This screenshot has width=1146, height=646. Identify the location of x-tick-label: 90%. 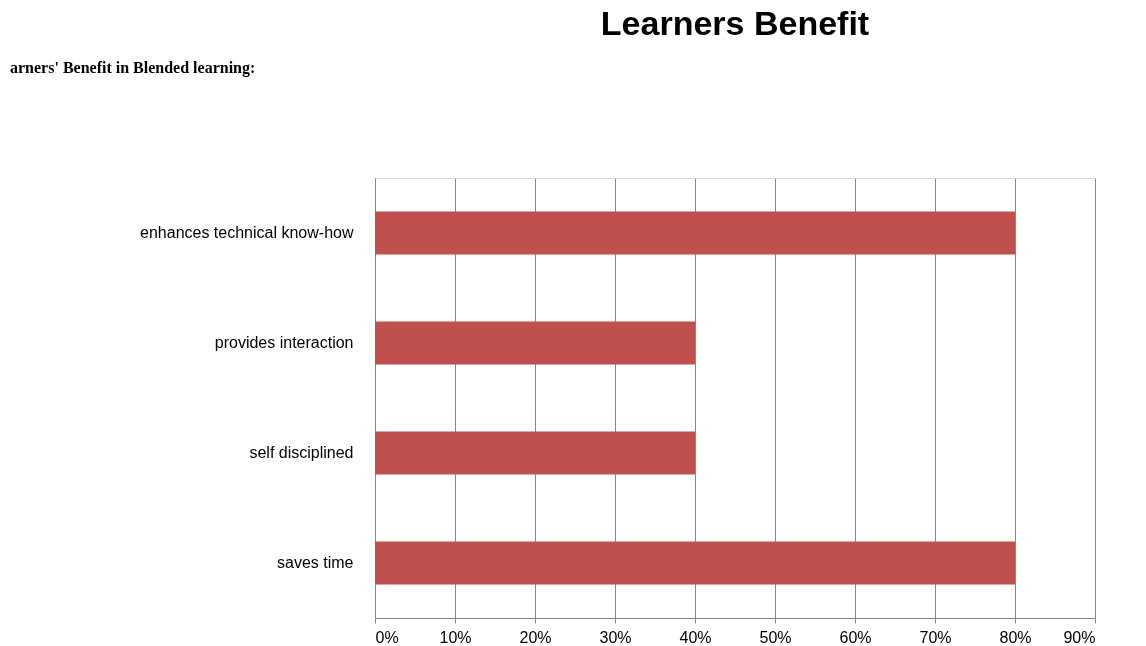
(1079, 637).